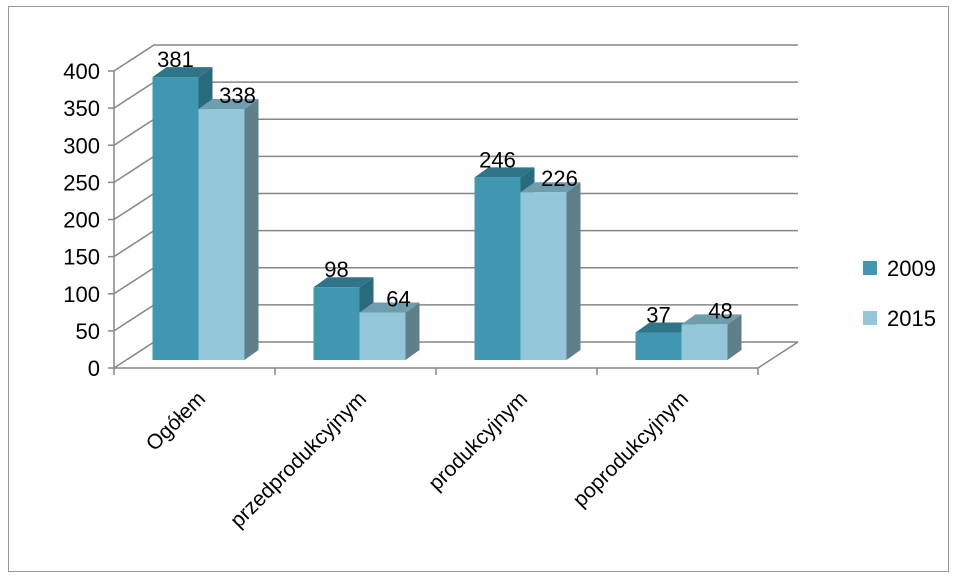 The image size is (957, 578). What do you see at coordinates (81, 220) in the screenshot?
I see `y-tick-label: 200` at bounding box center [81, 220].